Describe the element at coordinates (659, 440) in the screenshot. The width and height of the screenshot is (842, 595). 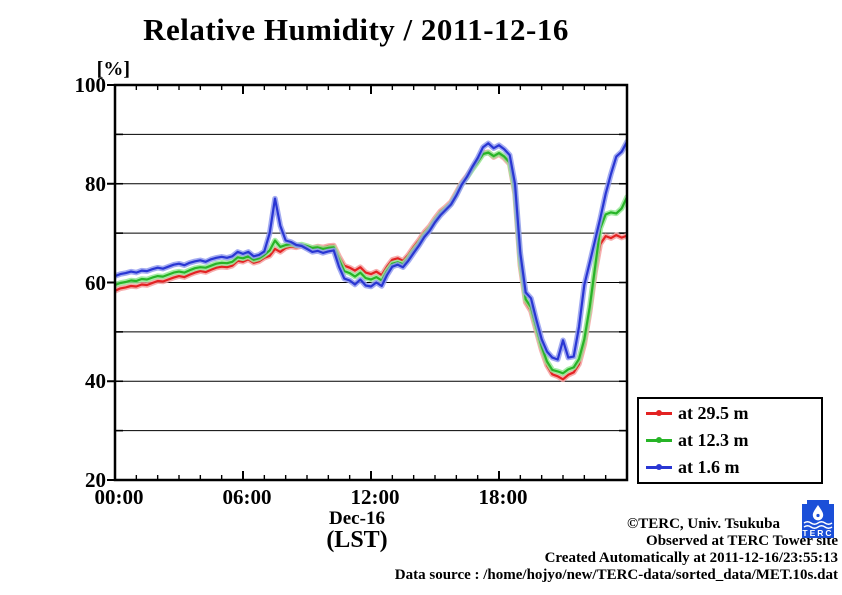
I see `legend-marker-green` at that location.